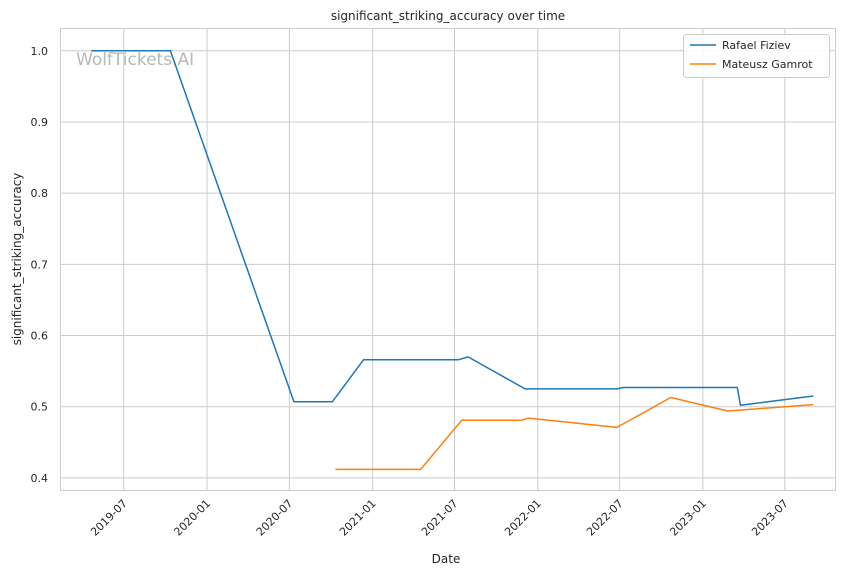 The height and width of the screenshot is (575, 844). I want to click on y-tick-labels: 0.4 0.5 0.6 0.7 0.8 0.9 1.0, so click(40, 265).